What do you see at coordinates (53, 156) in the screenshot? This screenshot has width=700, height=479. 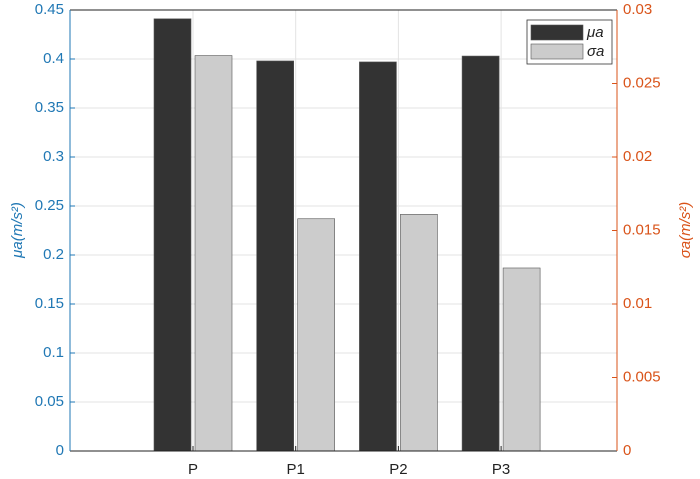 I see `y-tick-label: 0.3` at bounding box center [53, 156].